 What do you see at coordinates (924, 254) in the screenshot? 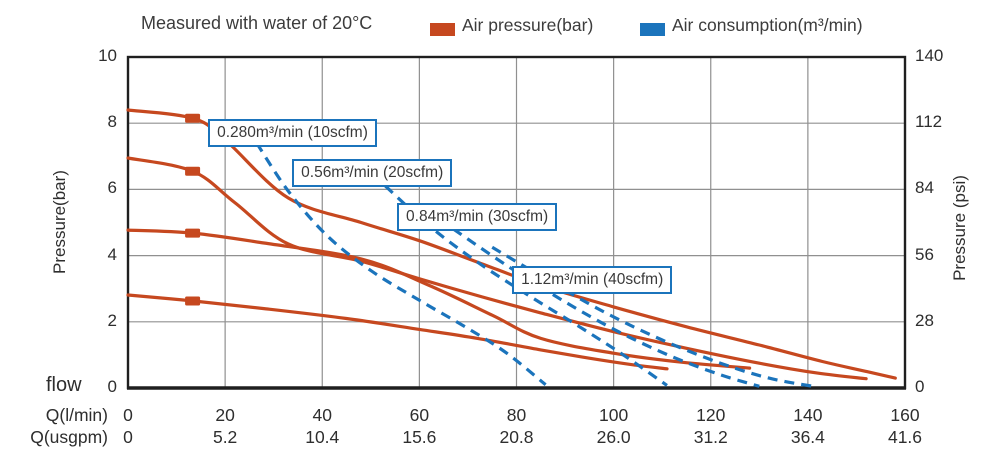
I see `y-right-tick-label: 56` at bounding box center [924, 254].